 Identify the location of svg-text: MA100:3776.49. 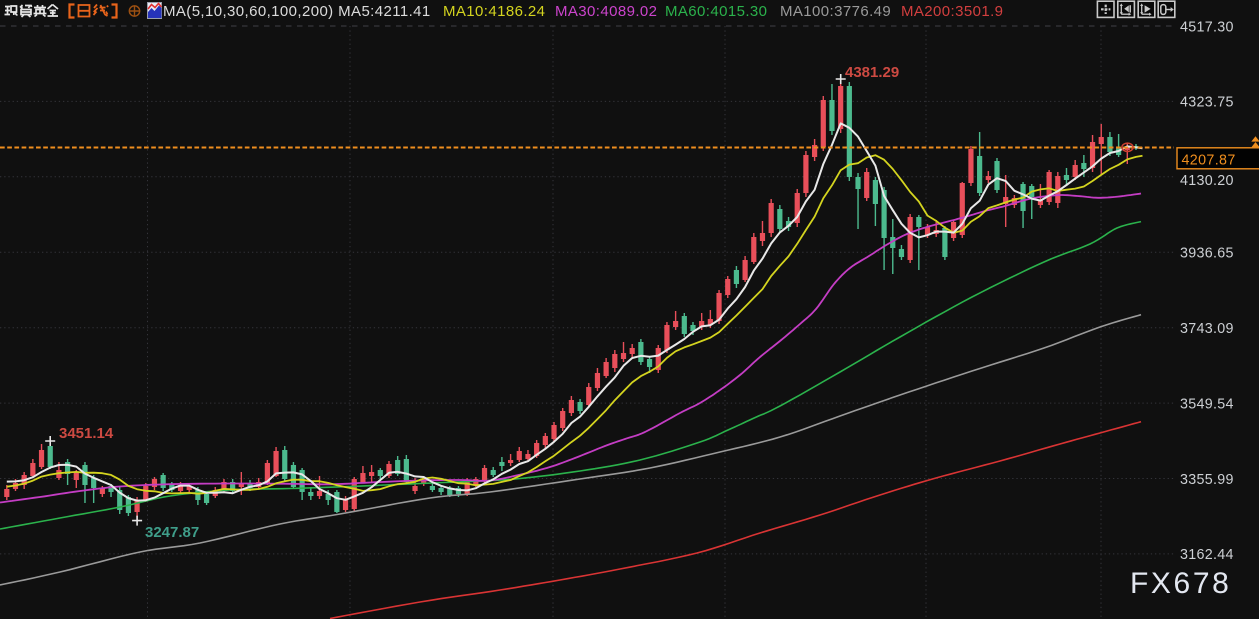
(835, 11).